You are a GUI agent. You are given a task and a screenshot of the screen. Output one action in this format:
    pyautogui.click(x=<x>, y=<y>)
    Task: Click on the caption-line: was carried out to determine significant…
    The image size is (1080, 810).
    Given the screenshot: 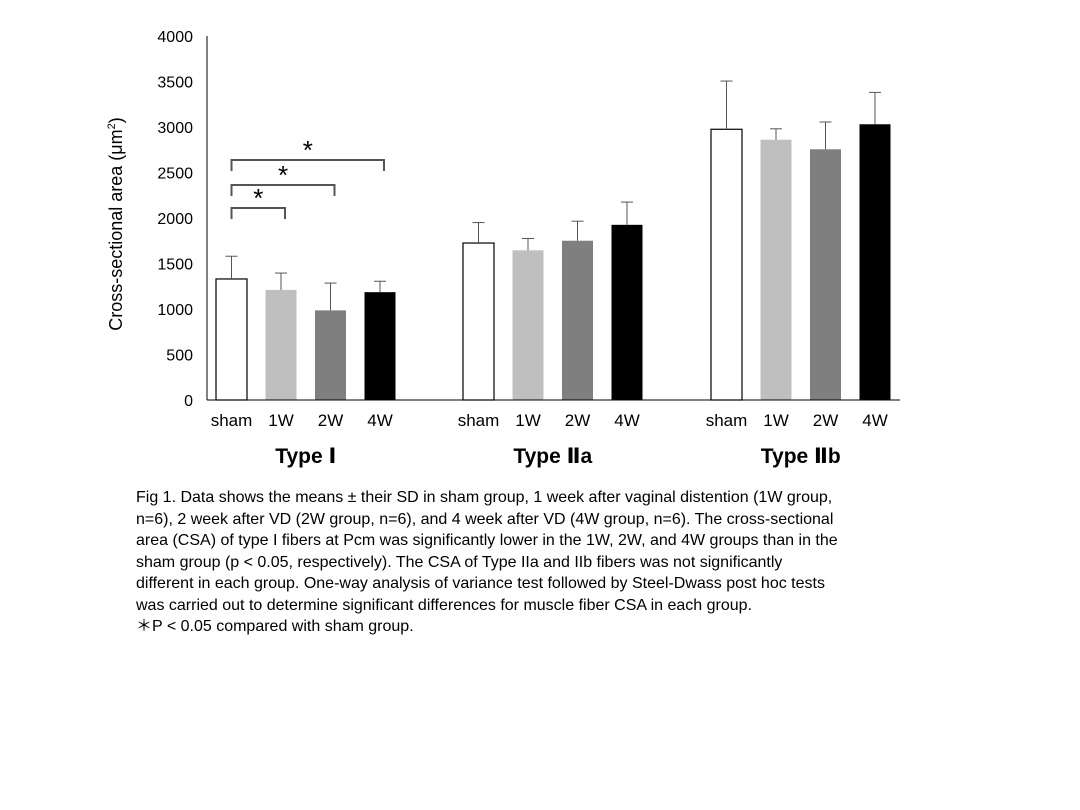 What is the action you would take?
    pyautogui.click(x=444, y=605)
    